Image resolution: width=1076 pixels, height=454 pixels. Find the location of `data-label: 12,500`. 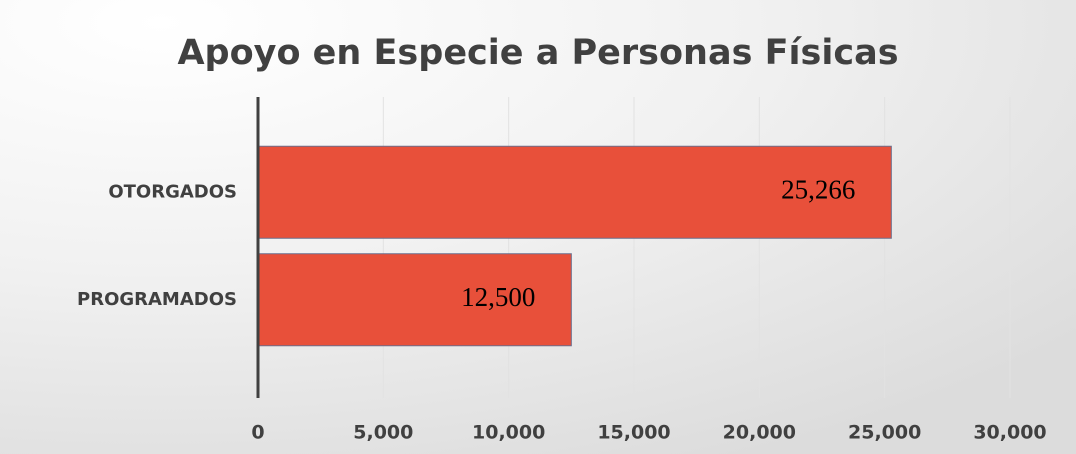

data-label: 12,500 is located at coordinates (498, 297).